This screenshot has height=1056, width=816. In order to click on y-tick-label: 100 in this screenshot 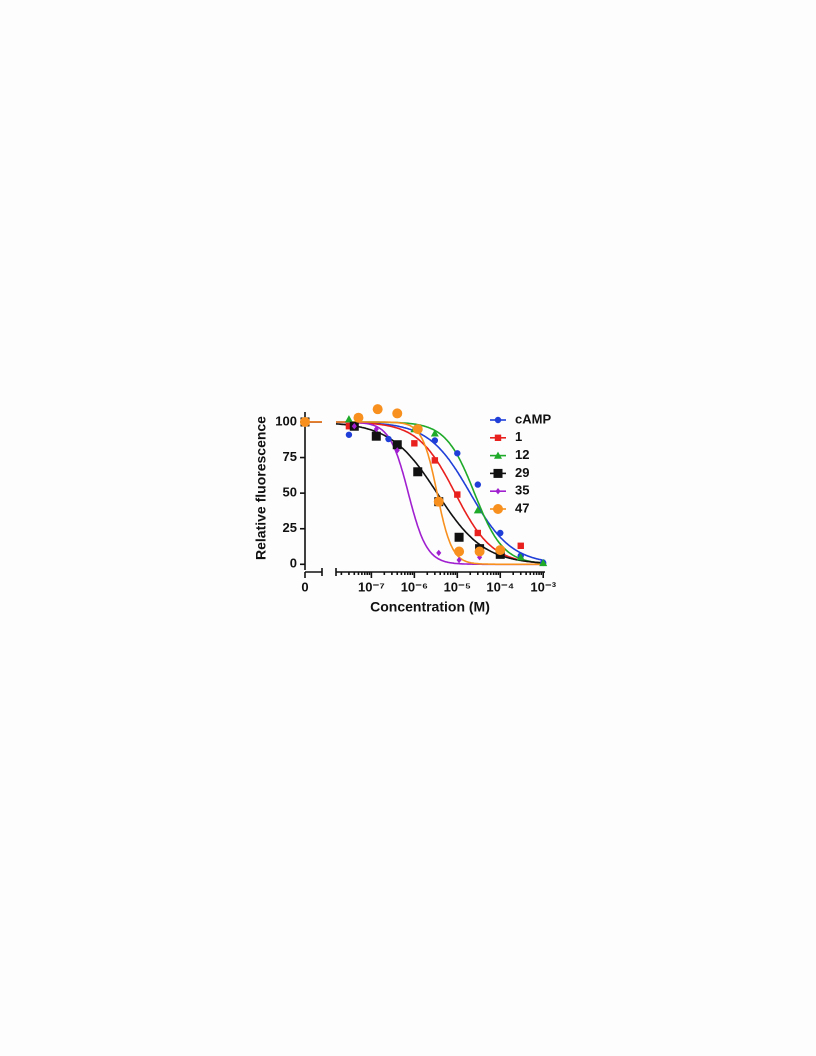, I will do `click(286, 420)`.